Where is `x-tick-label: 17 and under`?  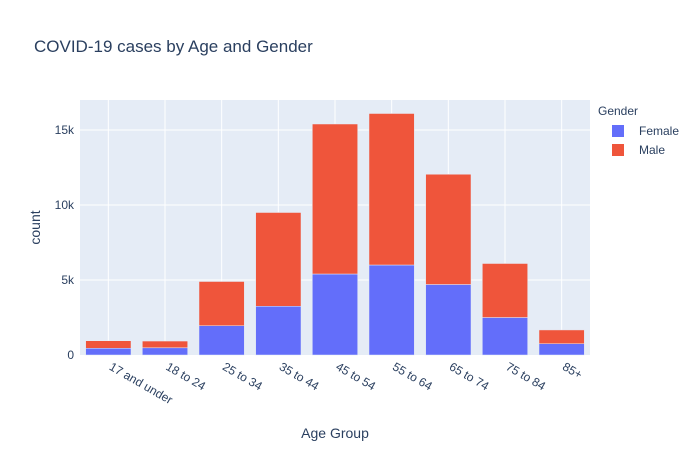 x-tick-label: 17 and under is located at coordinates (141, 382).